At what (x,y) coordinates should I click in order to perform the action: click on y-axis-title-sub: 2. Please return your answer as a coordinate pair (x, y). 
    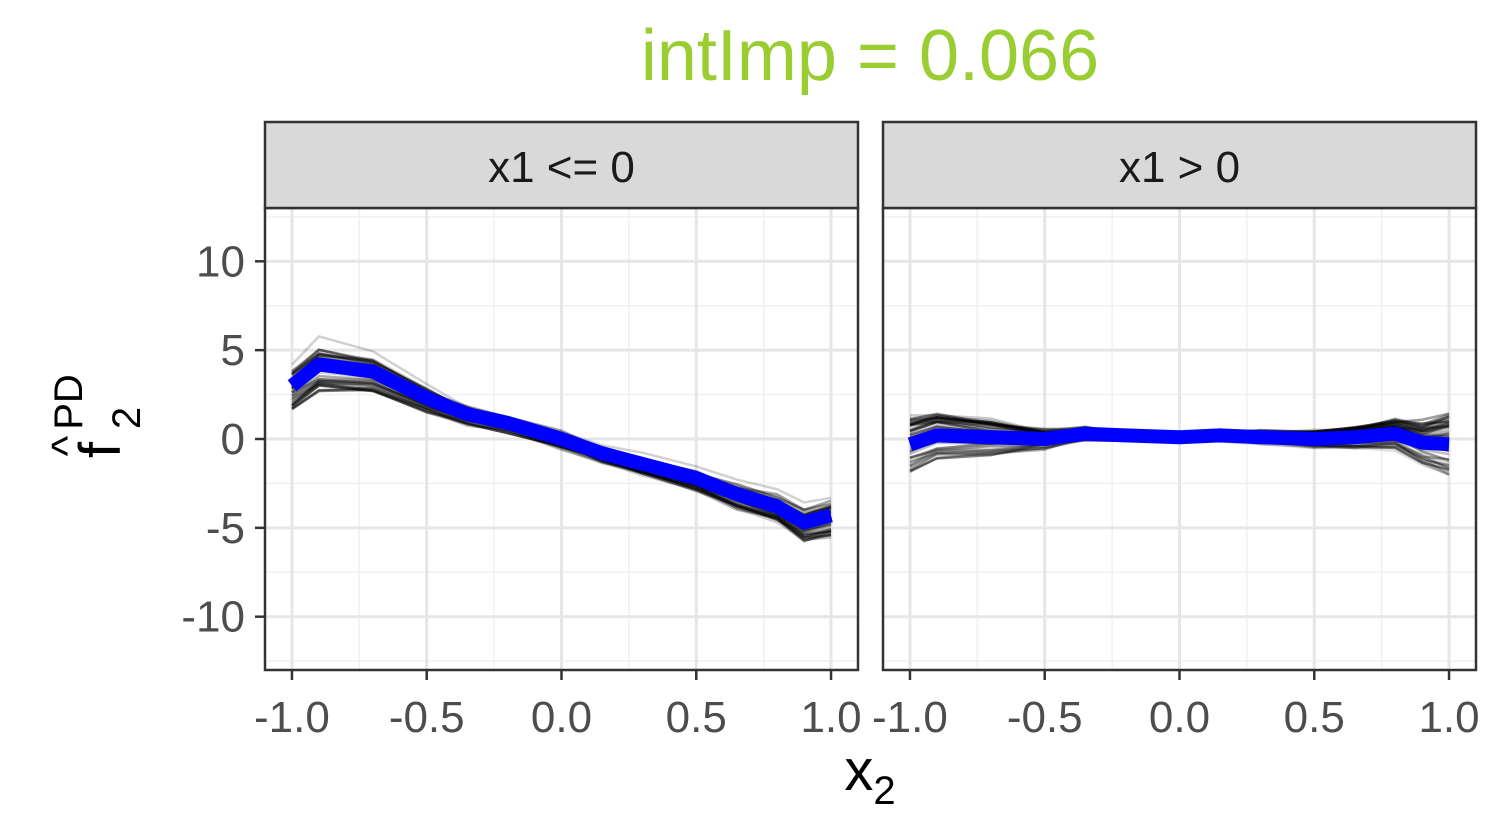
    Looking at the image, I should click on (127, 418).